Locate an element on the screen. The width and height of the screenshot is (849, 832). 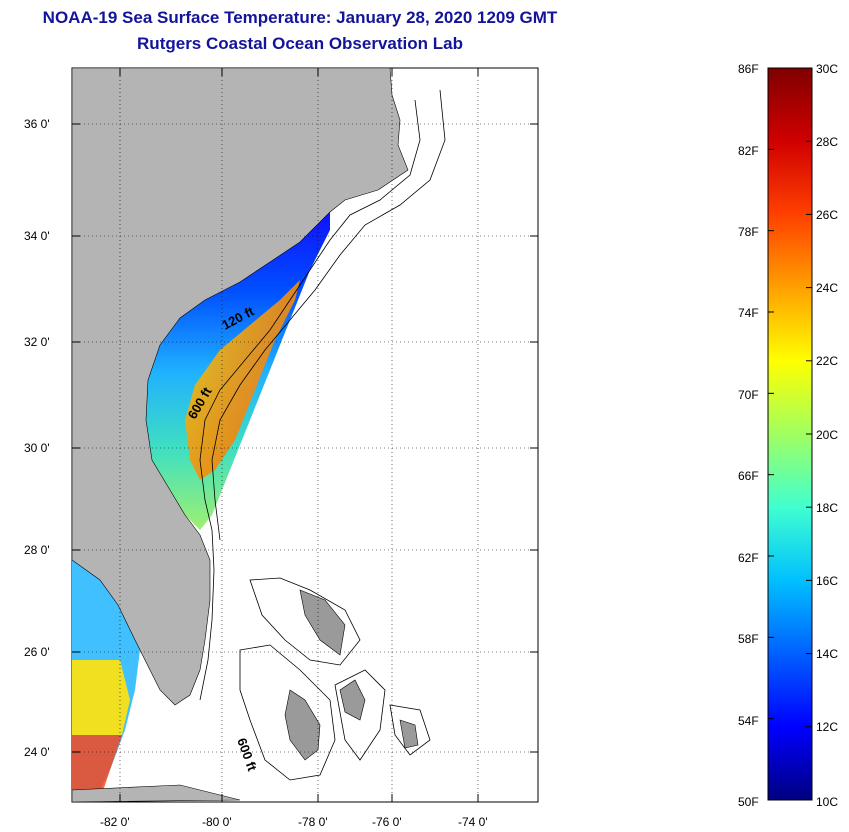
colorbar-c-label: 22C is located at coordinates (827, 361).